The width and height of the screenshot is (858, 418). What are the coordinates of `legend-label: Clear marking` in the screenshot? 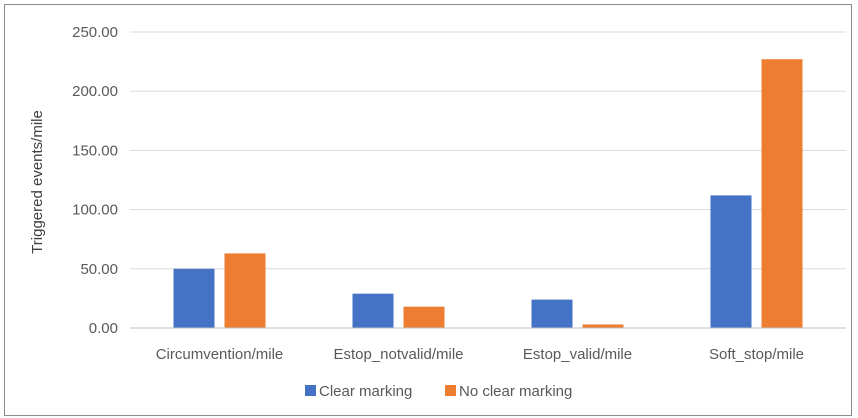 It's located at (365, 391).